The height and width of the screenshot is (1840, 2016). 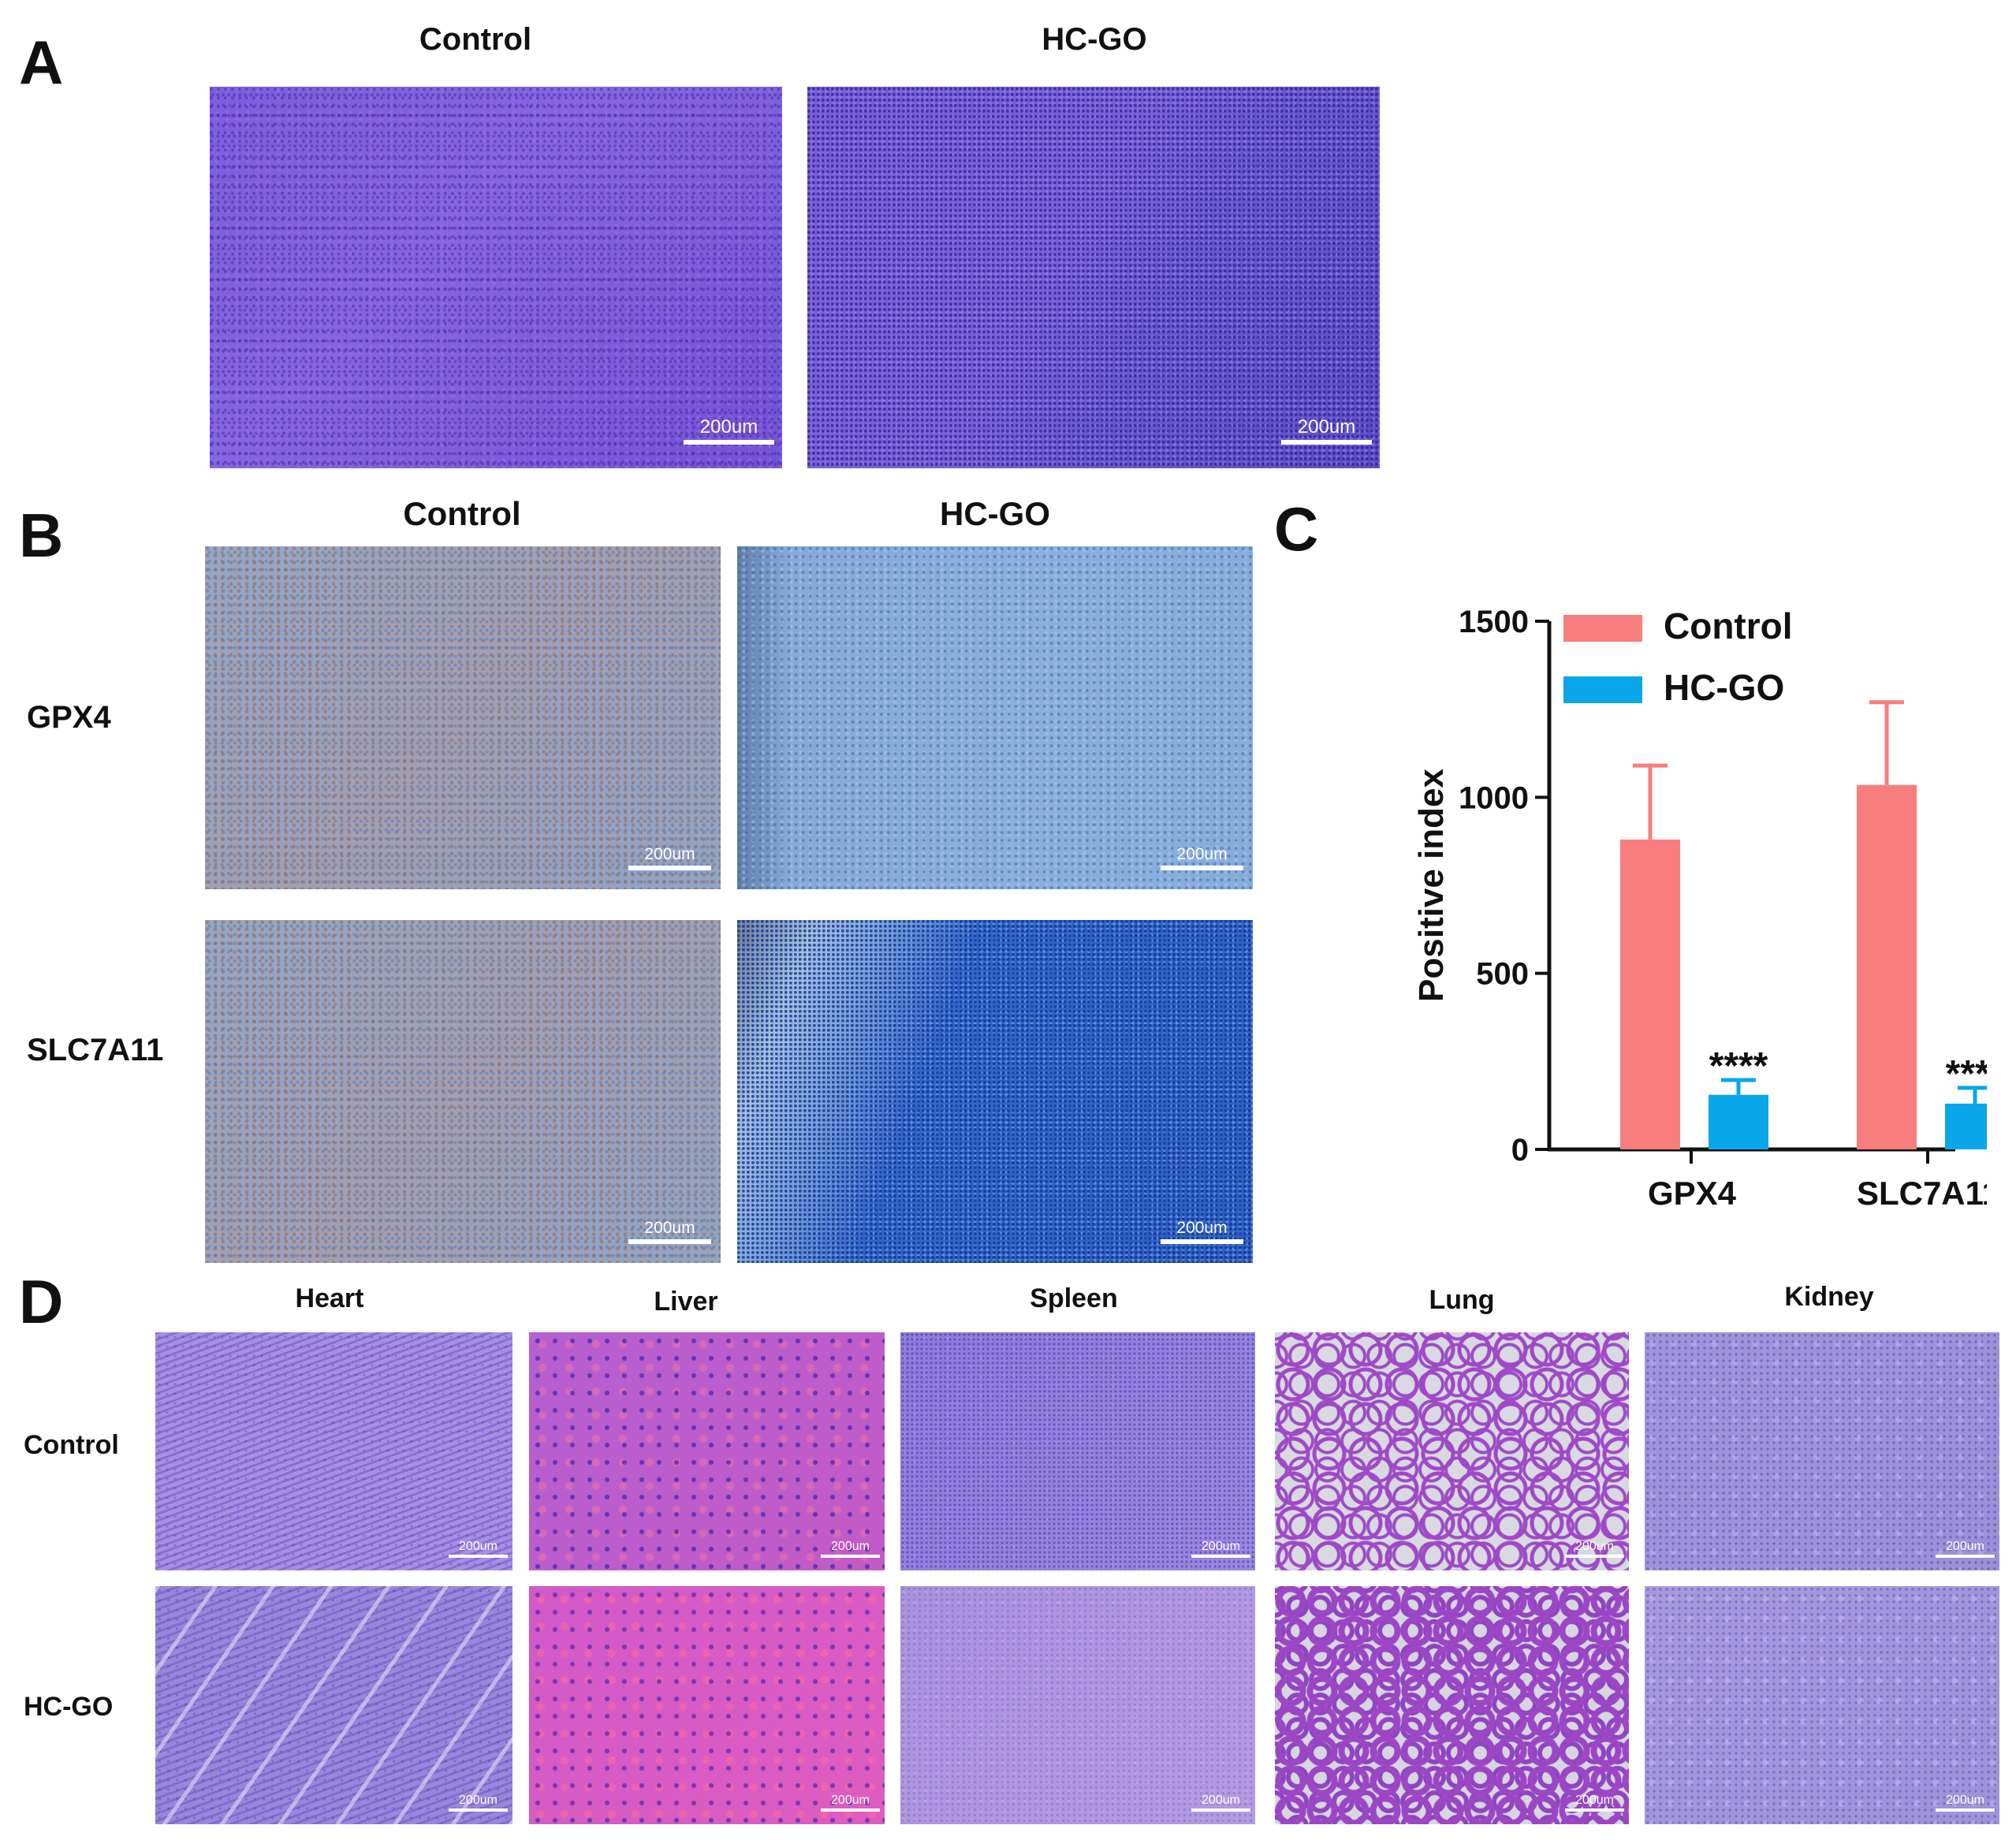 I want to click on panel-b-column-hcgo: HC-GO, so click(x=995, y=513).